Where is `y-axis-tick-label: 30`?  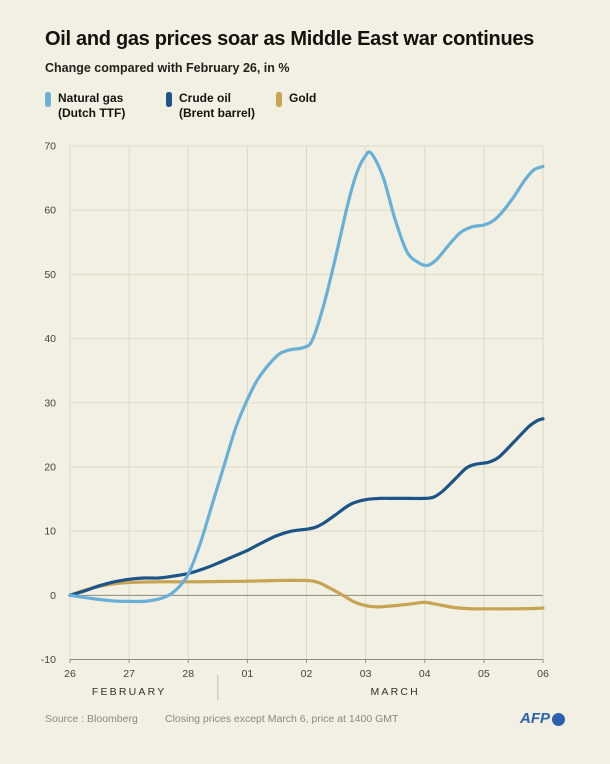
y-axis-tick-label: 30 is located at coordinates (50, 403).